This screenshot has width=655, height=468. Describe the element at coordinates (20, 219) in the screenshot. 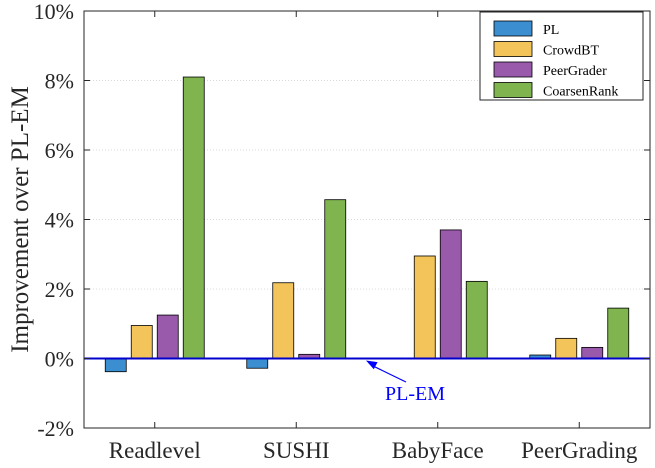

I see `y-axis-label: Improvement over PL-EM` at that location.